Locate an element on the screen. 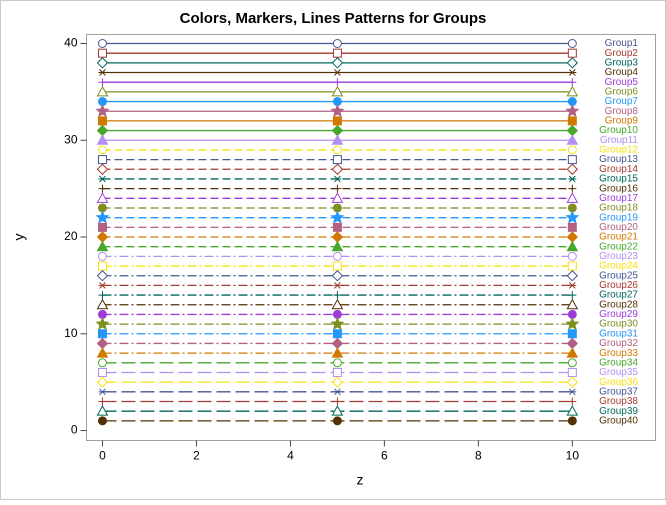 The height and width of the screenshot is (505, 666). legend-label: Group6 is located at coordinates (622, 92).